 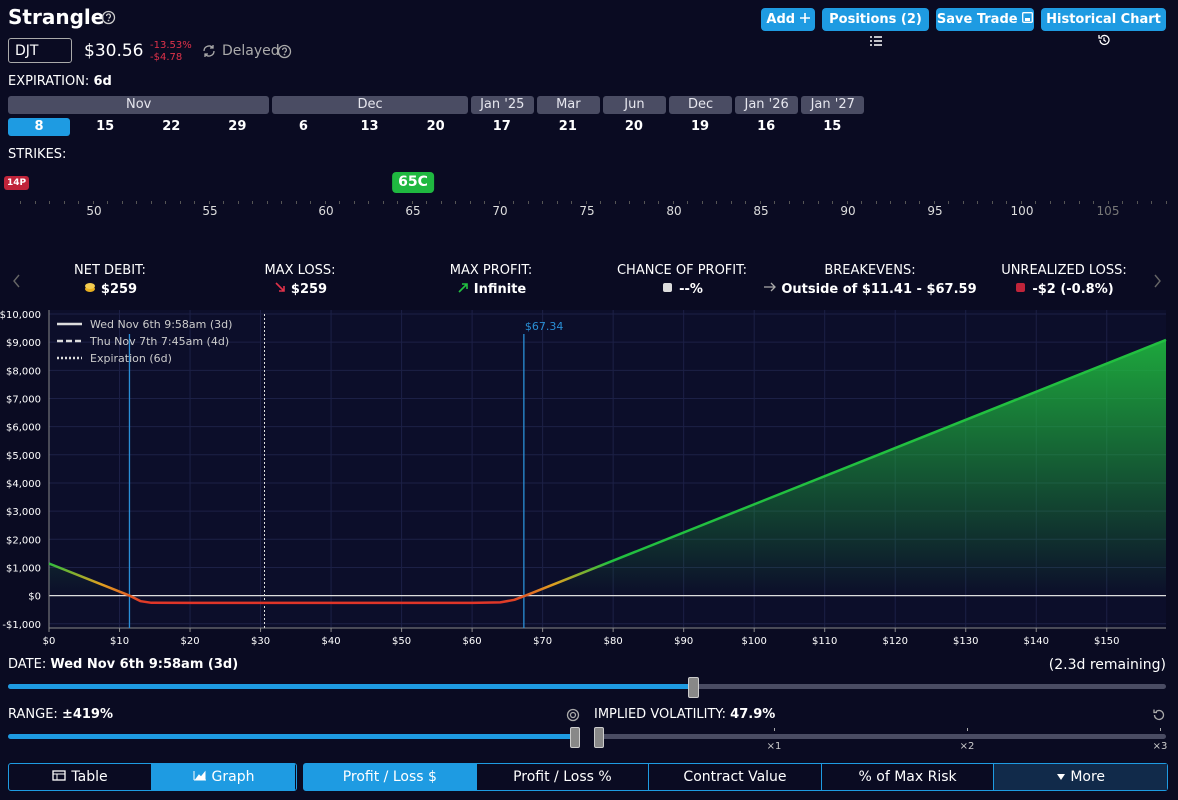 What do you see at coordinates (89, 777) in the screenshot?
I see `label: Table` at bounding box center [89, 777].